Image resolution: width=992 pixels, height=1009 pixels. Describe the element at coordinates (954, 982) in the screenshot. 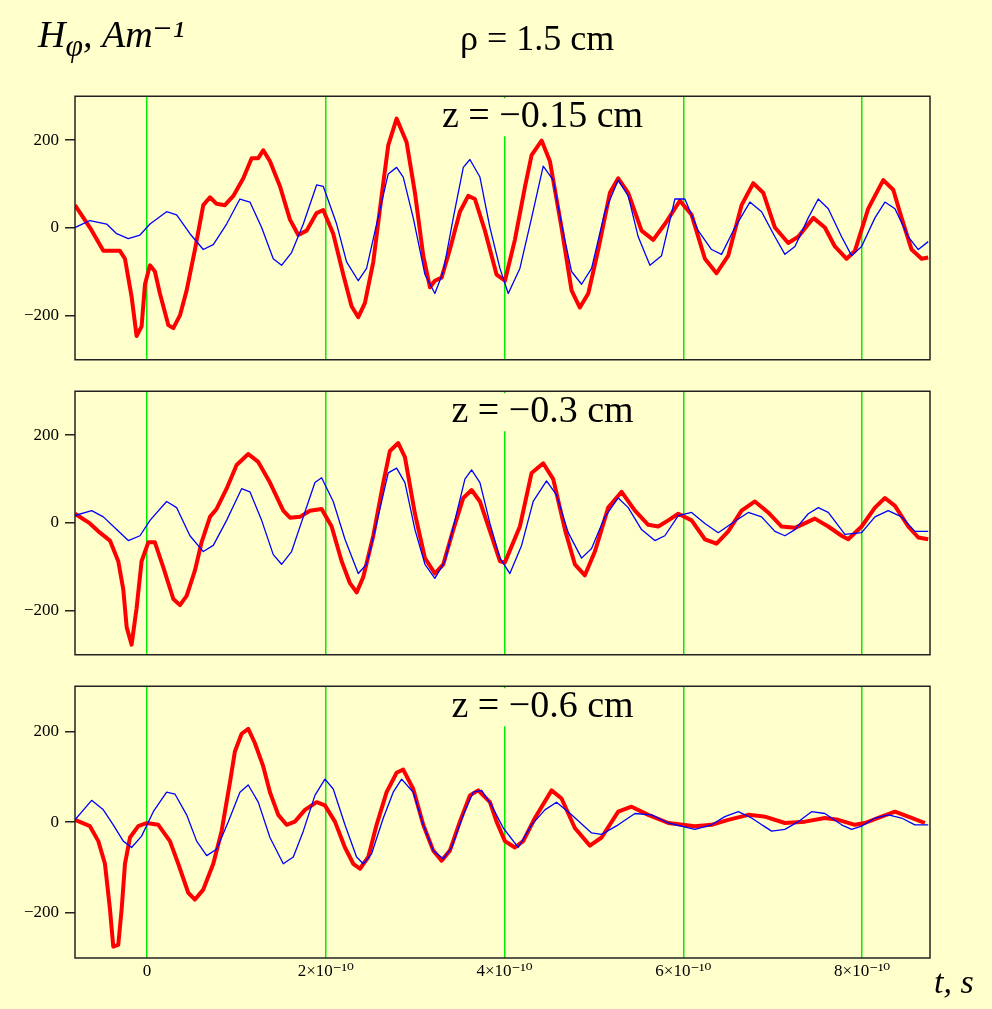

I see `x-axis-title: t, s` at that location.